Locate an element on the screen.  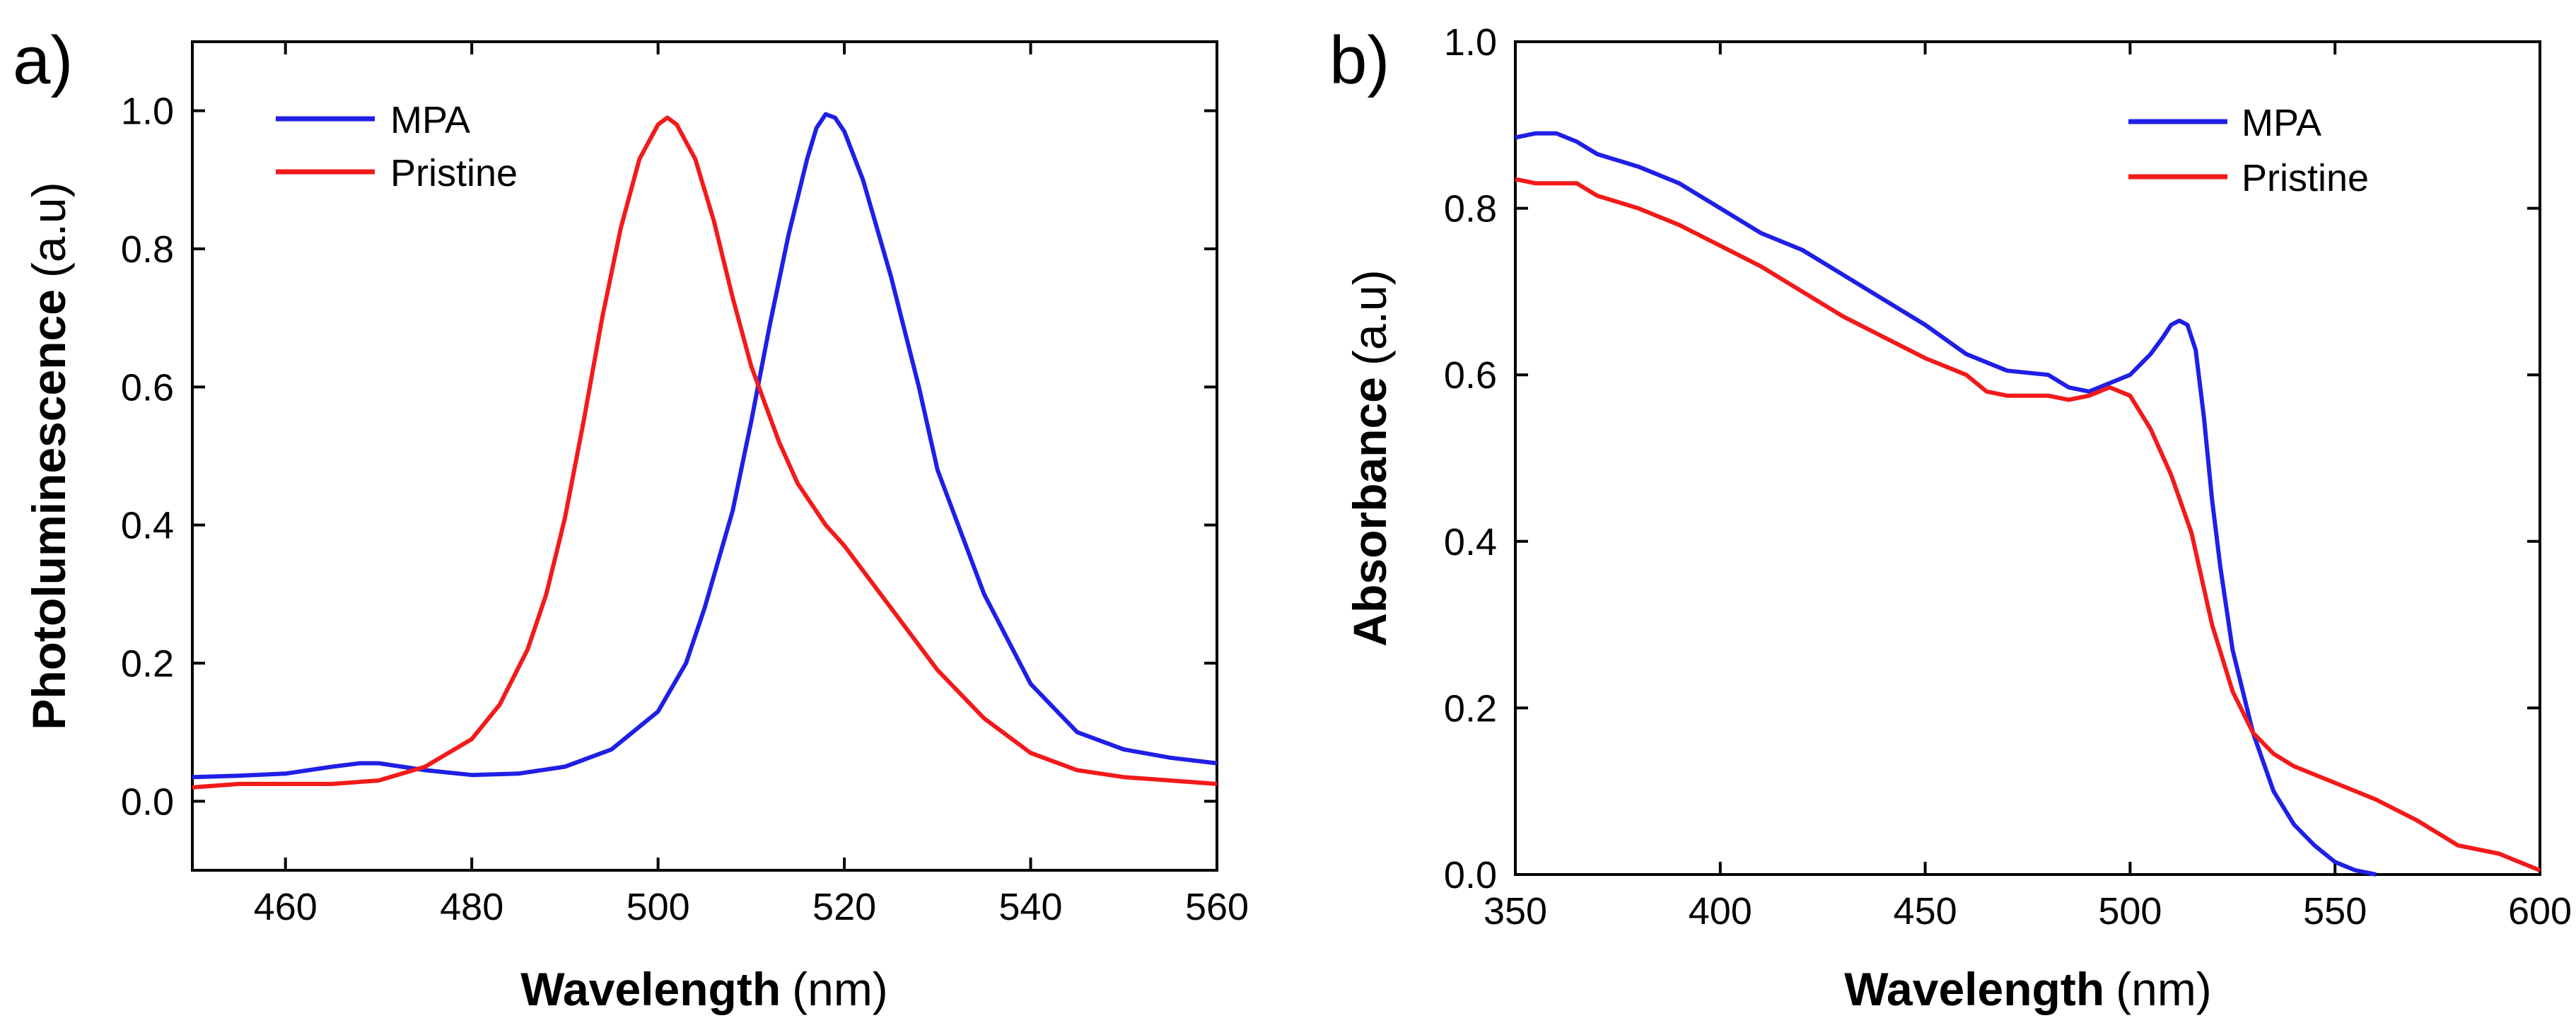
panel-a-y-tick-label: 0.6 is located at coordinates (147, 387).